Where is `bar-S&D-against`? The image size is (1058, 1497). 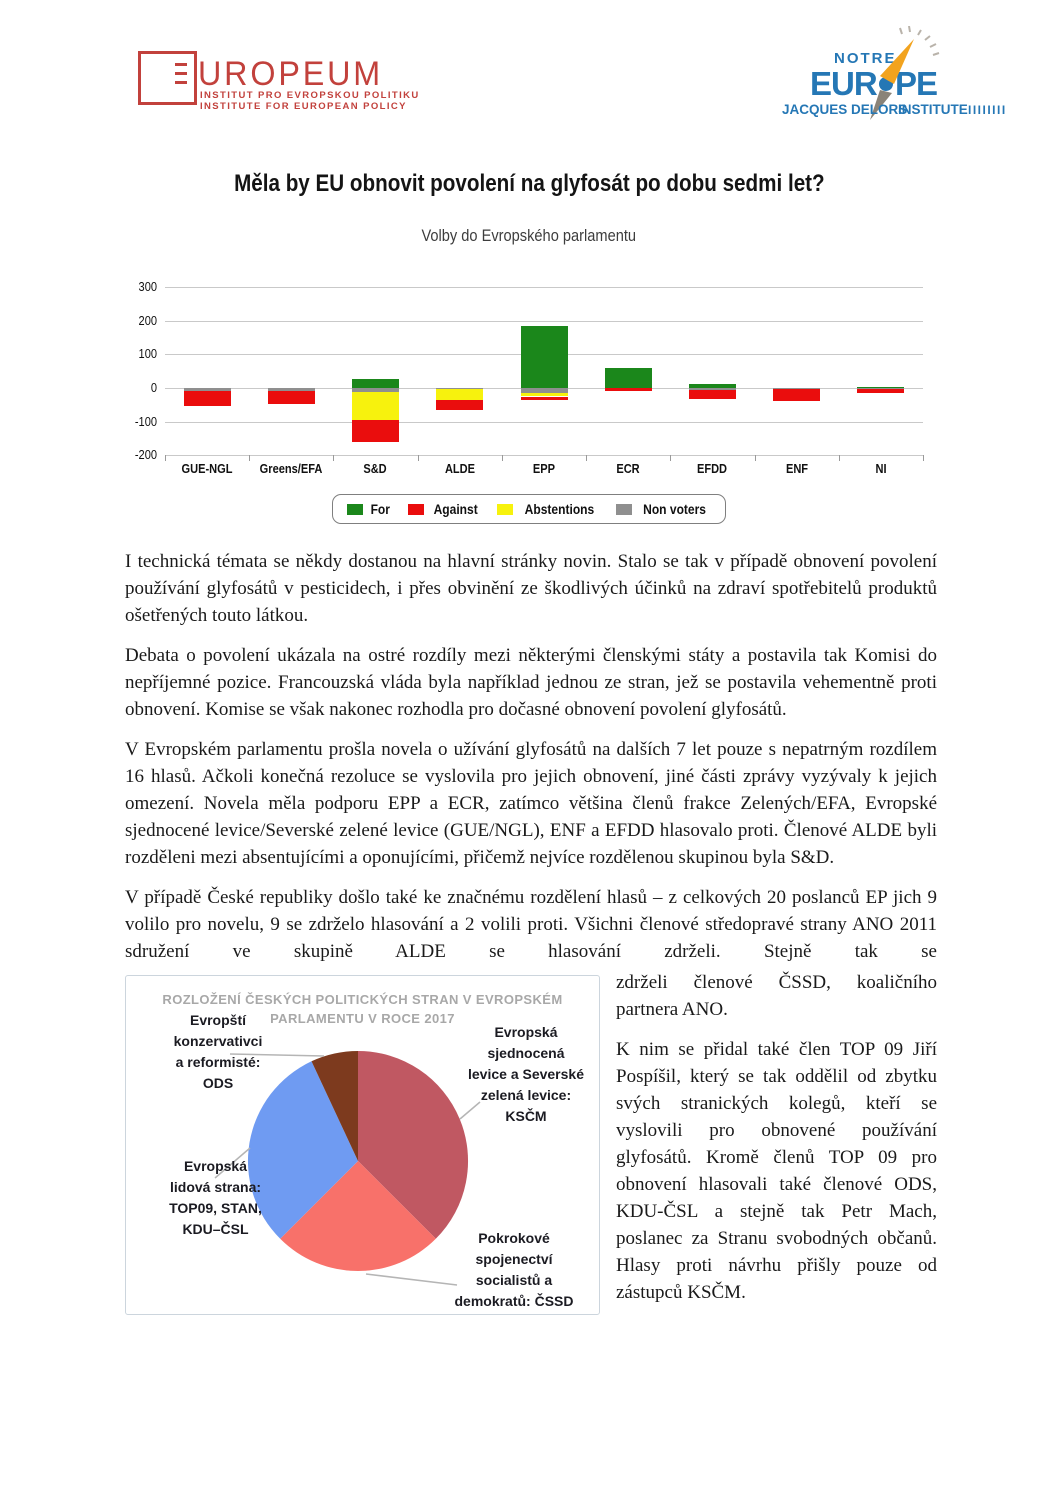
bar-S&D-against is located at coordinates (375, 431).